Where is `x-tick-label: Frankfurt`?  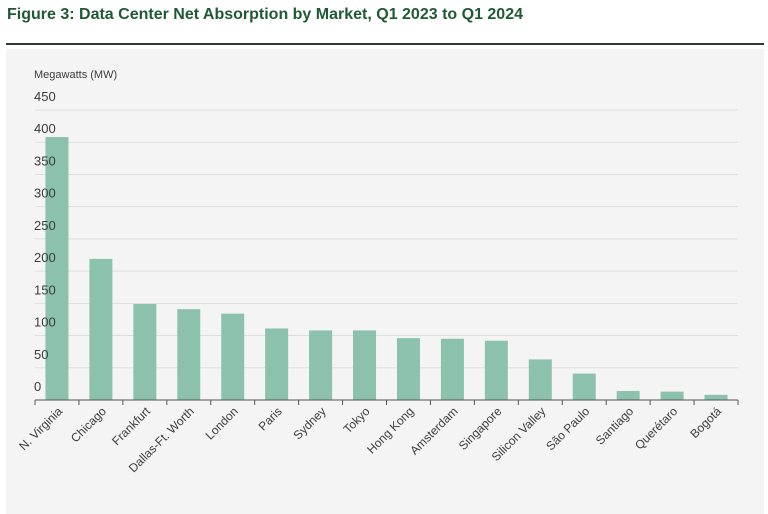 x-tick-label: Frankfurt is located at coordinates (131, 426).